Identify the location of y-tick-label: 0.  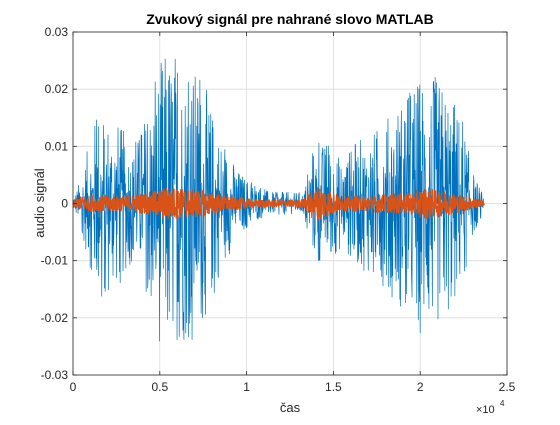
(64, 204).